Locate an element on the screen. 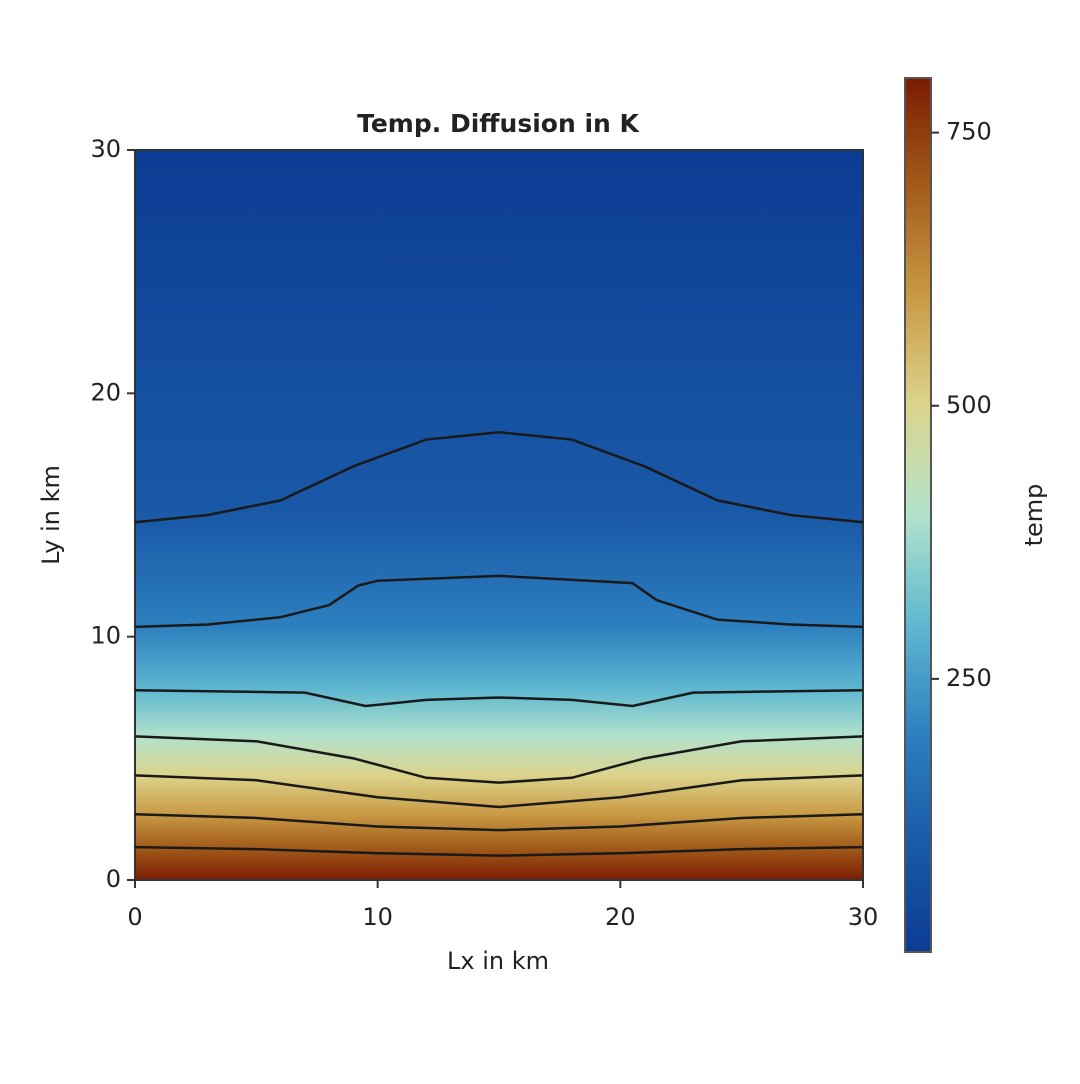  y-tick-label: 20 is located at coordinates (105, 392).